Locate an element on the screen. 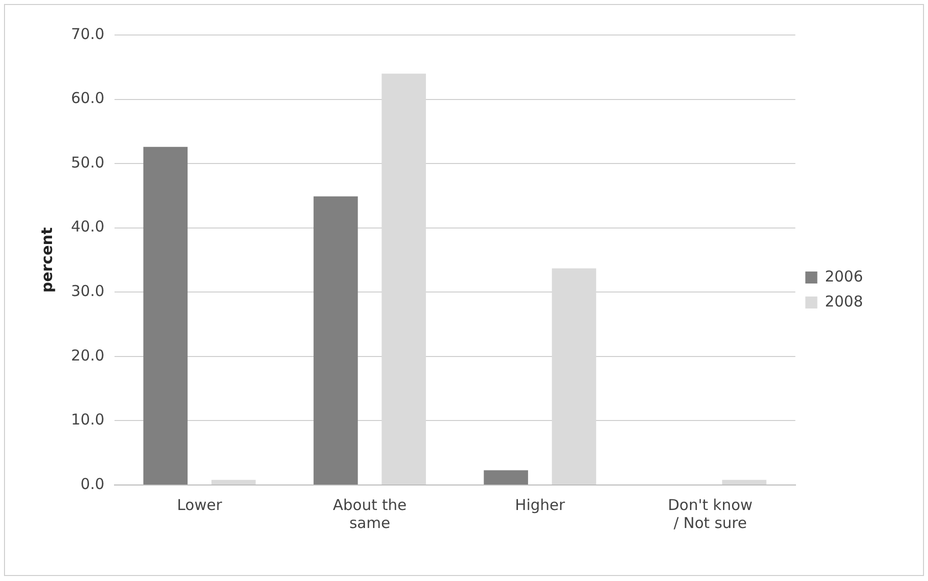  y-tick-label: 30.0 is located at coordinates (87, 291).